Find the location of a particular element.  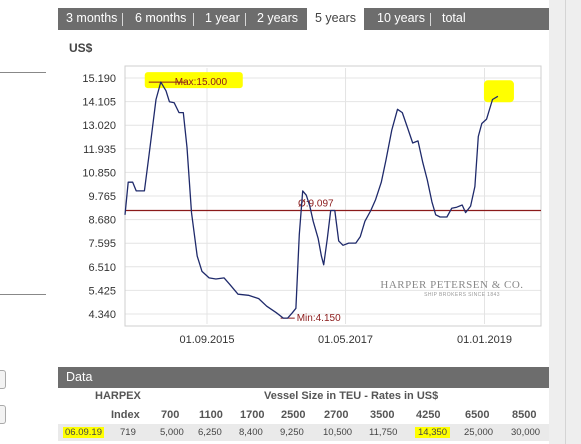

harpex-column-label: HARPEX is located at coordinates (118, 396).